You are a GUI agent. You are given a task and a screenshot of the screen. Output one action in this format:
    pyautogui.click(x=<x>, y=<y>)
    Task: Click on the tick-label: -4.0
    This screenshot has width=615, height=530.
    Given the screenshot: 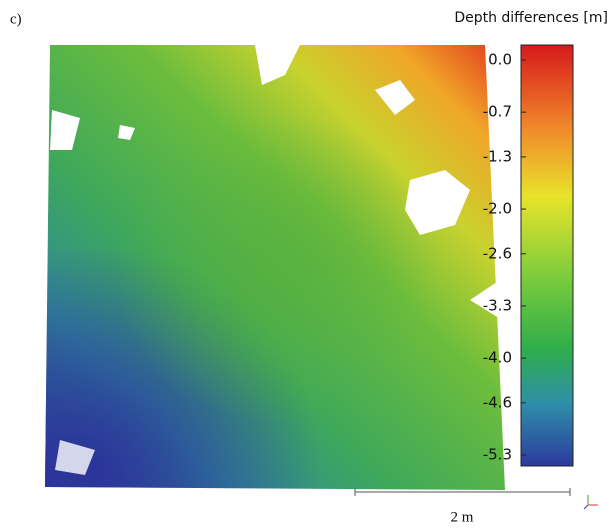 What is the action you would take?
    pyautogui.click(x=497, y=358)
    